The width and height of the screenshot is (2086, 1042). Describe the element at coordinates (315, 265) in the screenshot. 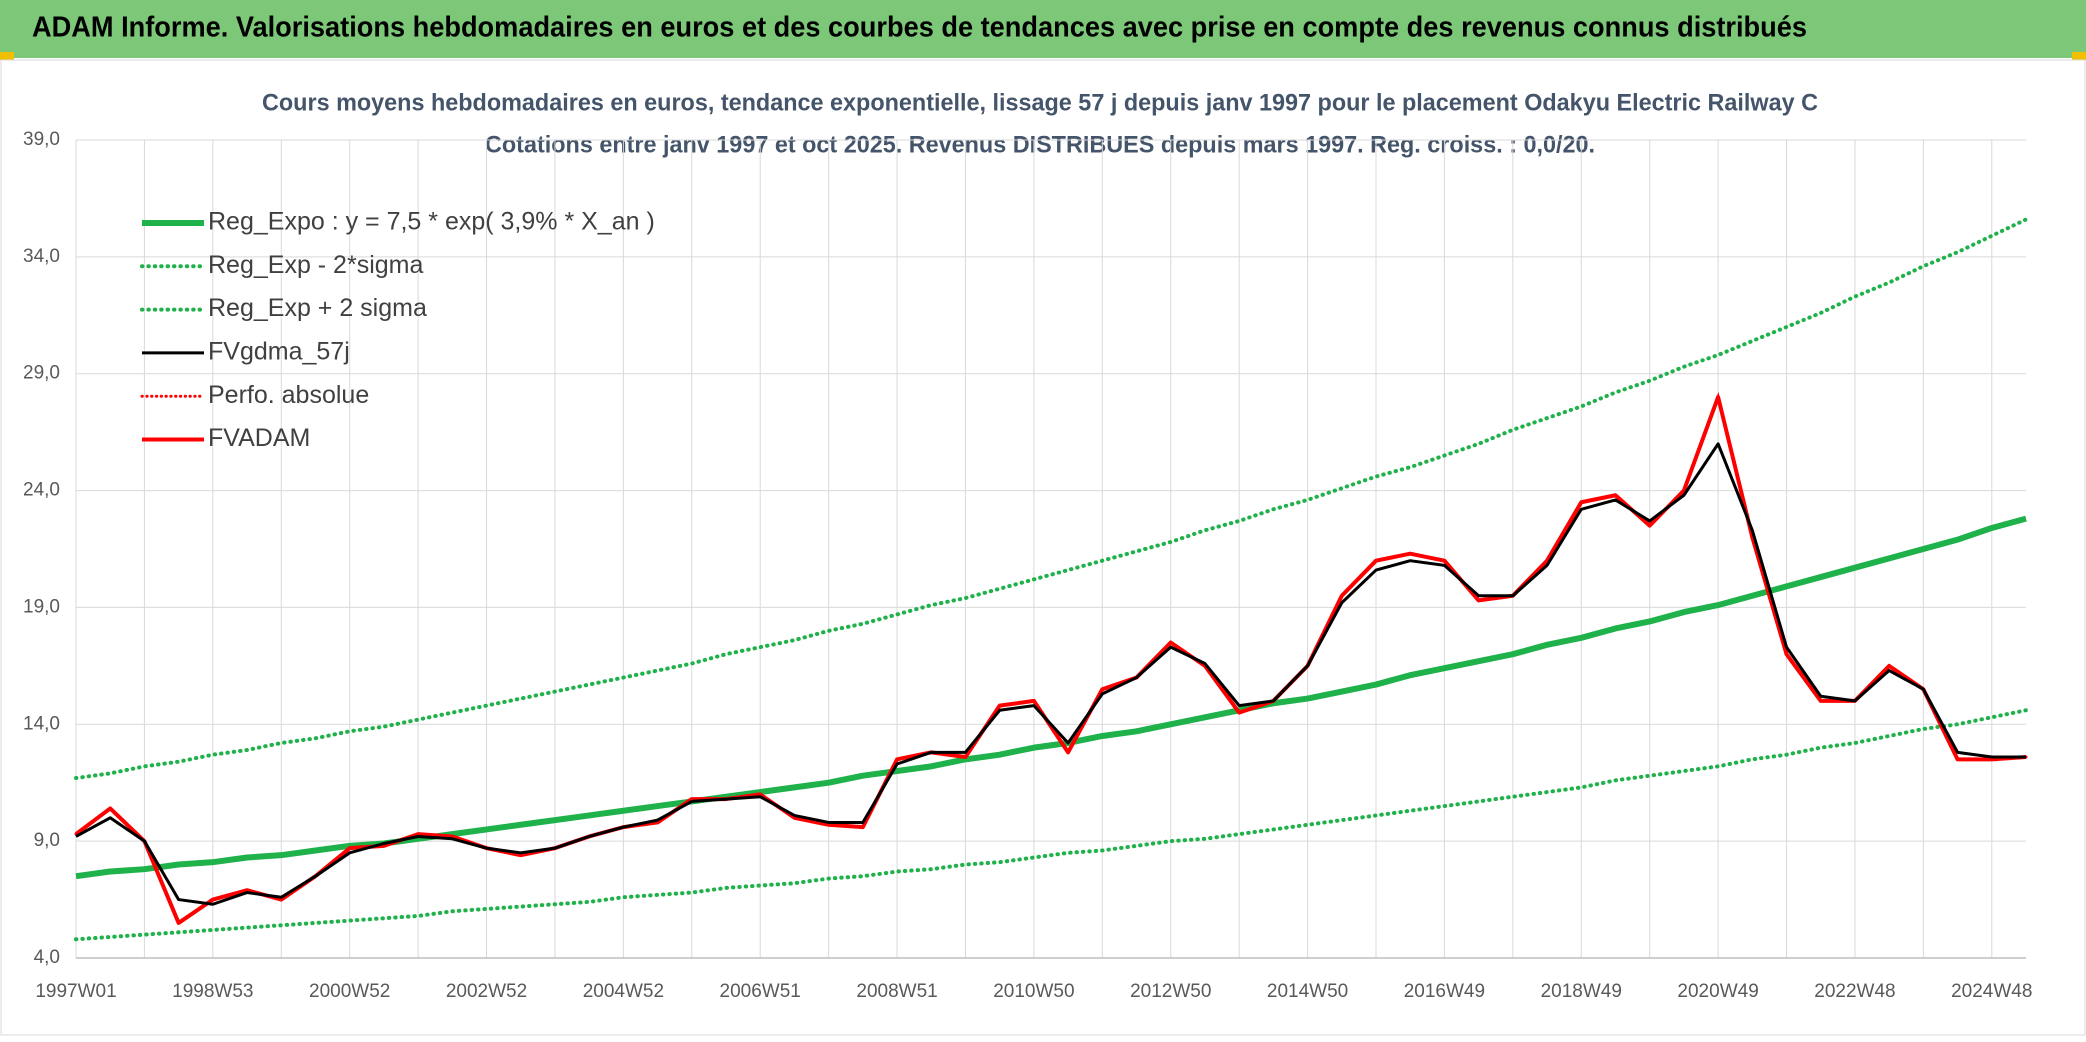

I see `legend-label: Reg_Exp - 2*sigma` at that location.